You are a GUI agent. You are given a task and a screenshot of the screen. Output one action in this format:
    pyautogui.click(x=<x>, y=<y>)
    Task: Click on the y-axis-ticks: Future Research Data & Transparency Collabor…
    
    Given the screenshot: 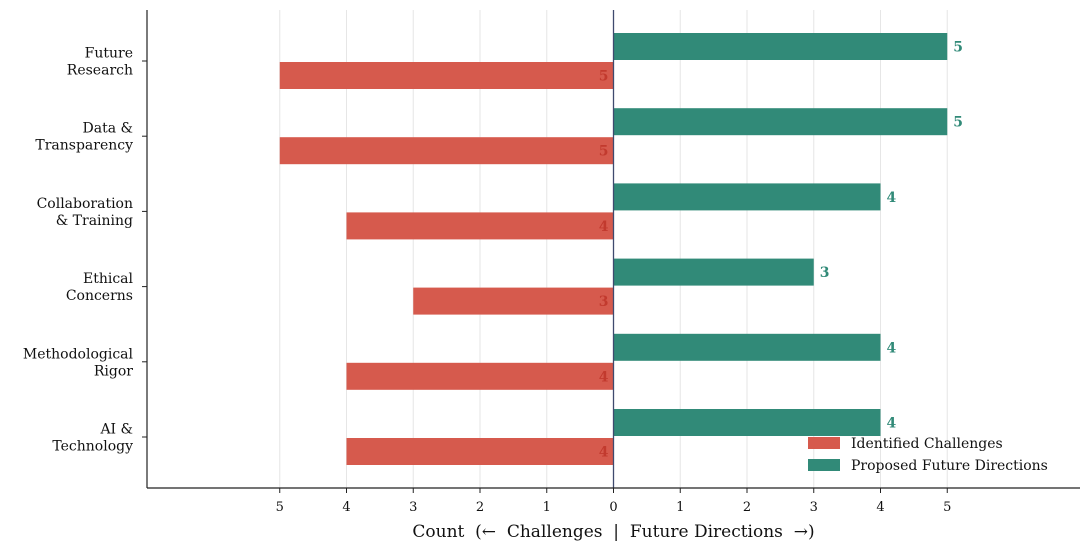 What is the action you would take?
    pyautogui.click(x=85, y=250)
    